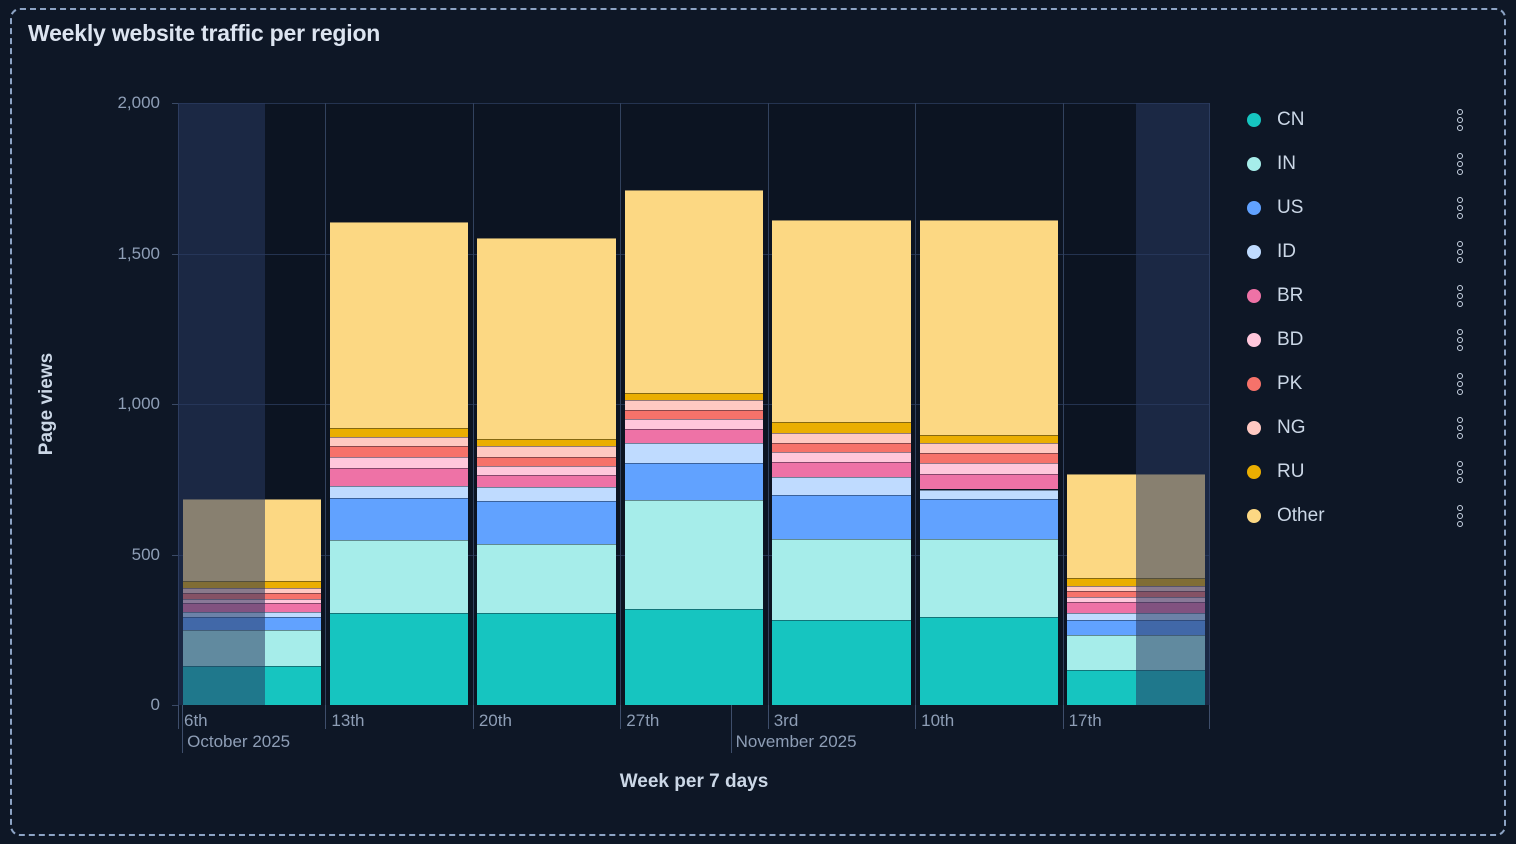 The height and width of the screenshot is (844, 1516). What do you see at coordinates (239, 741) in the screenshot?
I see `x-month-label-0: October 2025` at bounding box center [239, 741].